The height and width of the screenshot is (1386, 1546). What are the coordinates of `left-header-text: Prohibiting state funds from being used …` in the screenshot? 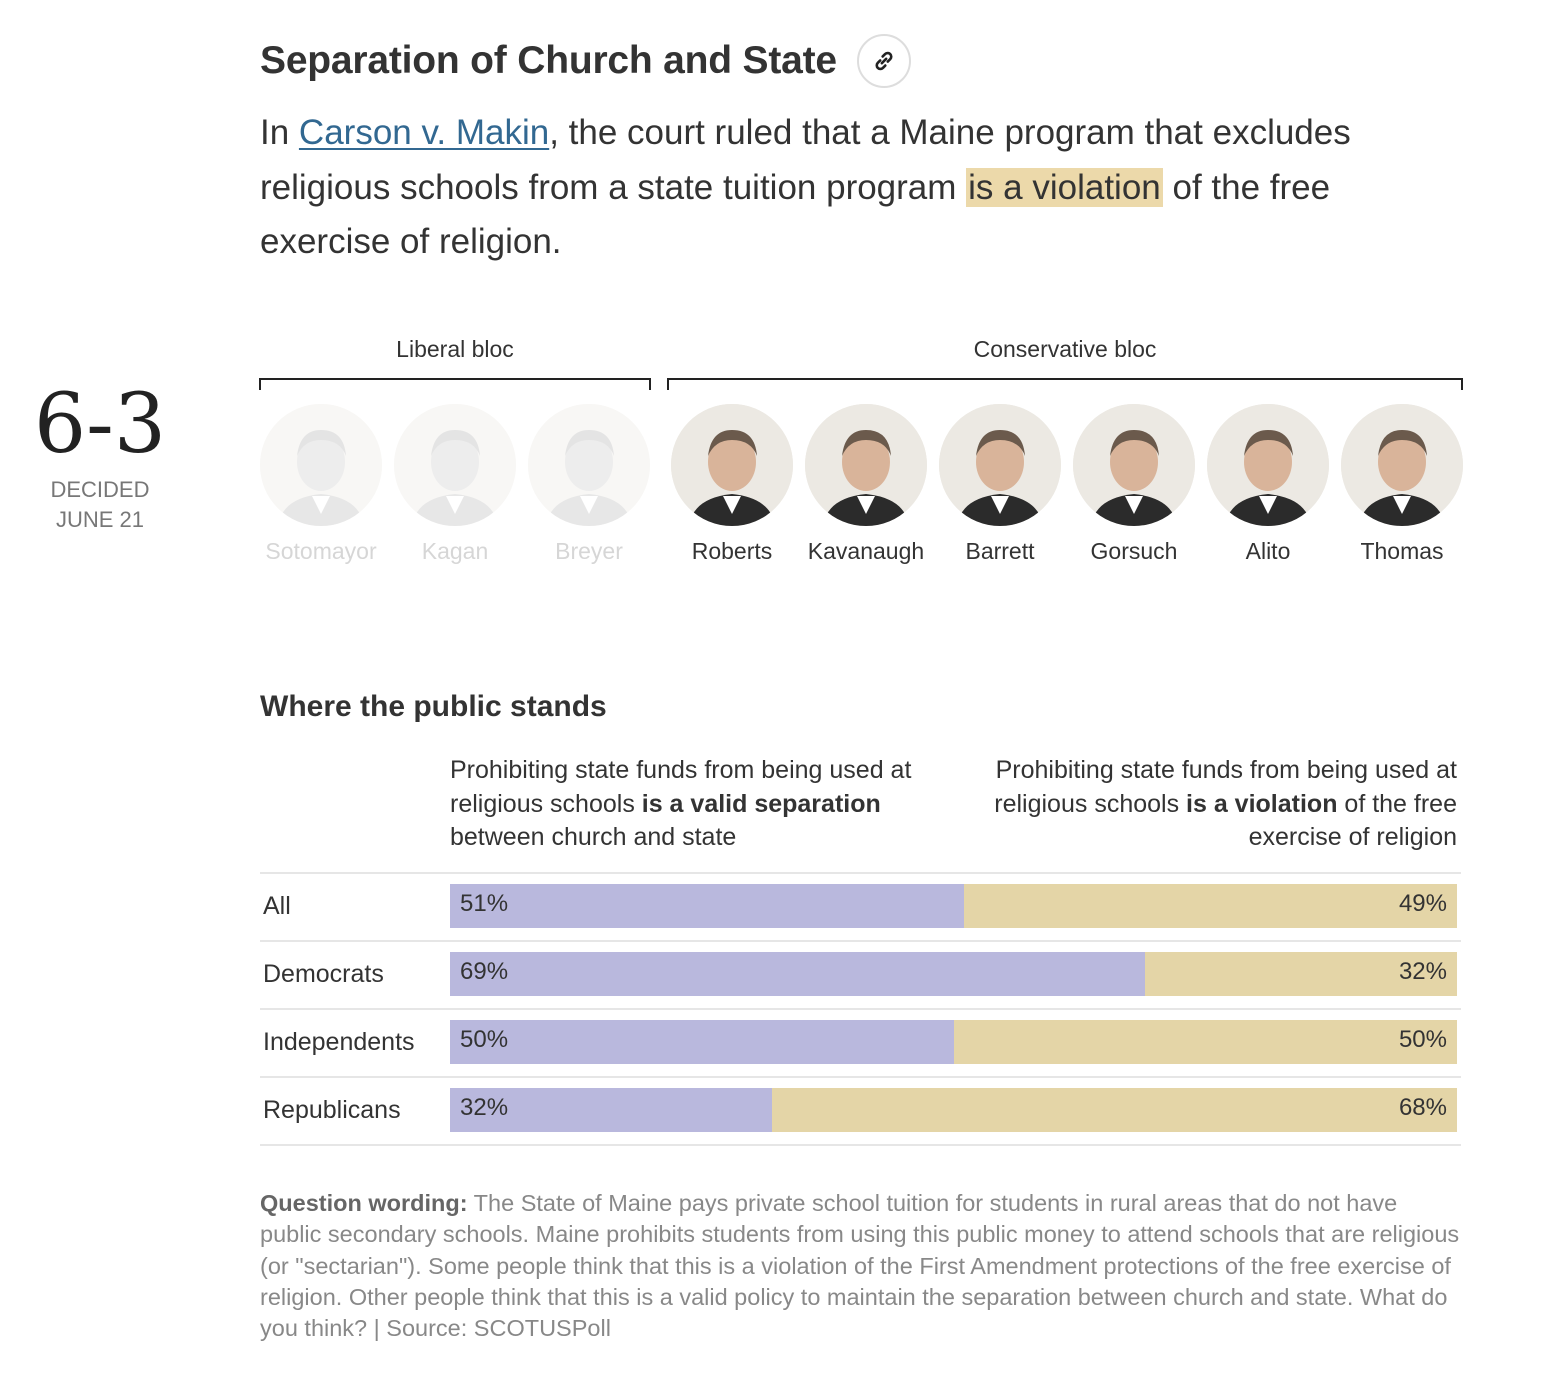 It's located at (681, 787).